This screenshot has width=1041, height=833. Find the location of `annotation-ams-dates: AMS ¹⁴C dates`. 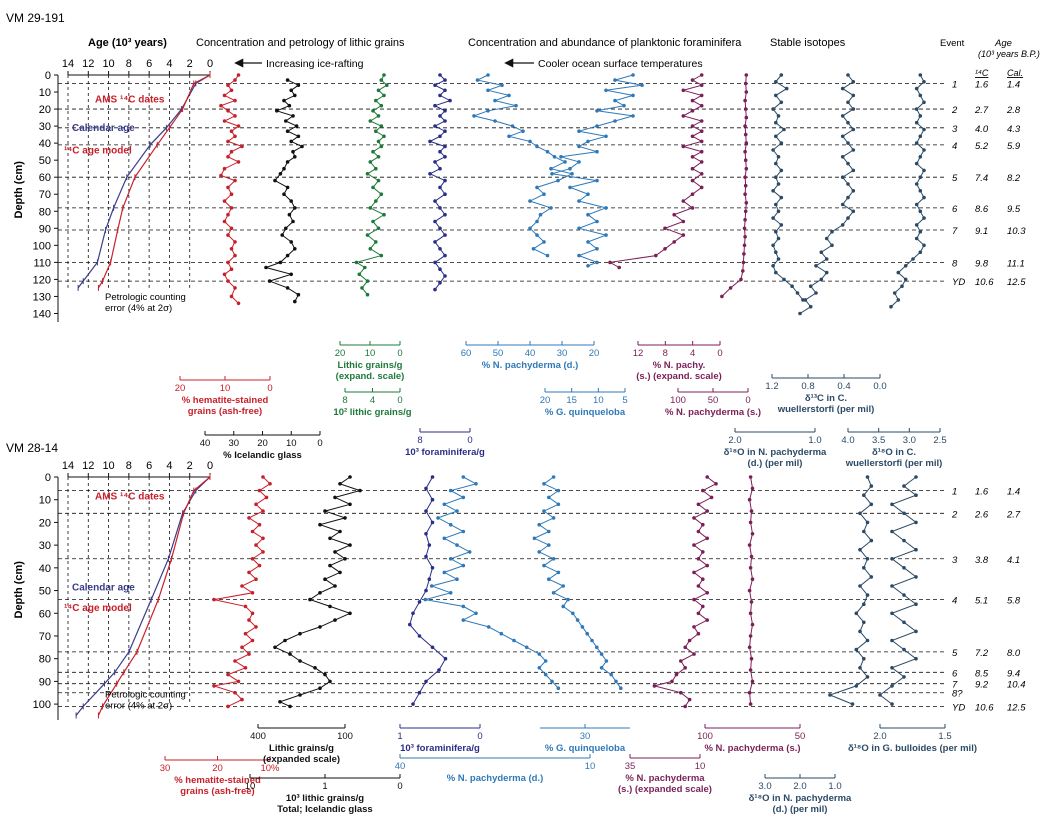

annotation-ams-dates: AMS ¹⁴C dates is located at coordinates (130, 99).